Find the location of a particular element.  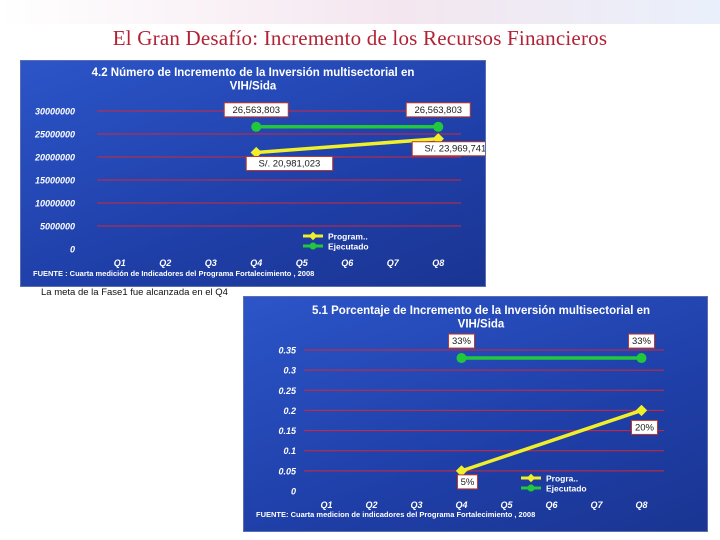

annotation-label: 5% is located at coordinates (468, 482).